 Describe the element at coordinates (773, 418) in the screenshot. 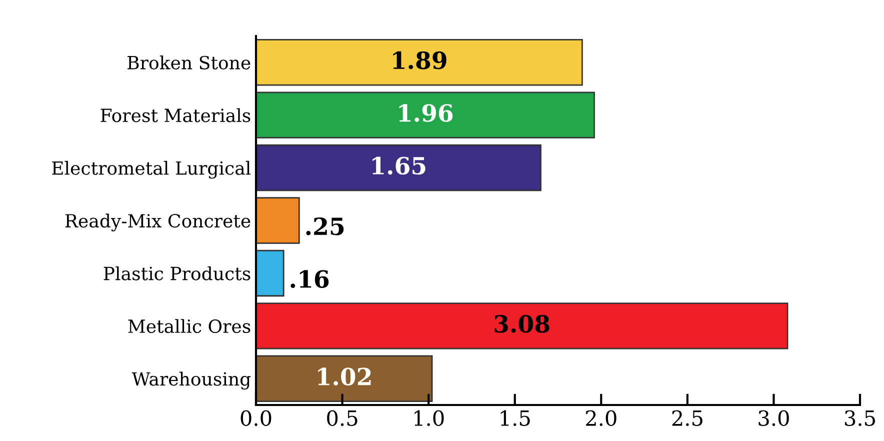

I see `x-tick-label: 3.0` at that location.